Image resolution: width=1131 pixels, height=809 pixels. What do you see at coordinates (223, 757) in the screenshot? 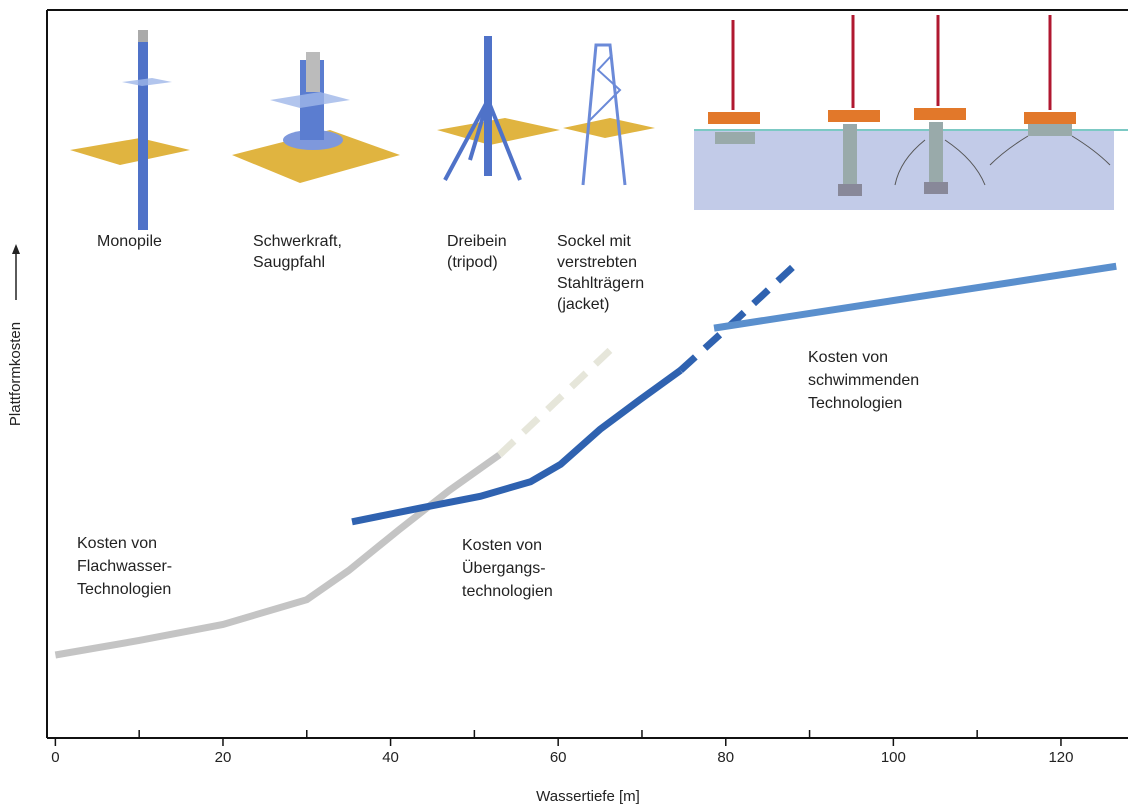
I see `x-tick-label: 20` at bounding box center [223, 757].